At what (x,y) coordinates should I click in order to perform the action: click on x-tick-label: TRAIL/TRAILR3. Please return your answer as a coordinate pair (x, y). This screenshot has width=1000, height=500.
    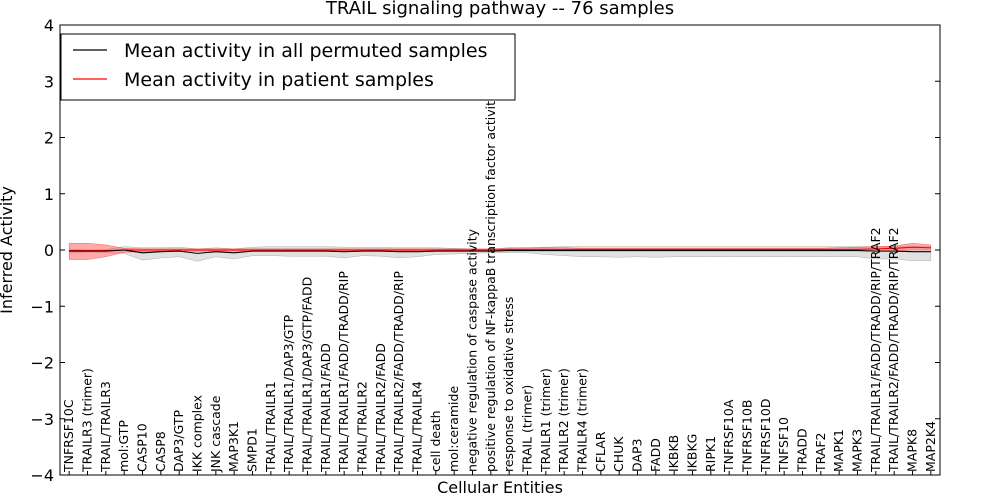
    Looking at the image, I should click on (105, 427).